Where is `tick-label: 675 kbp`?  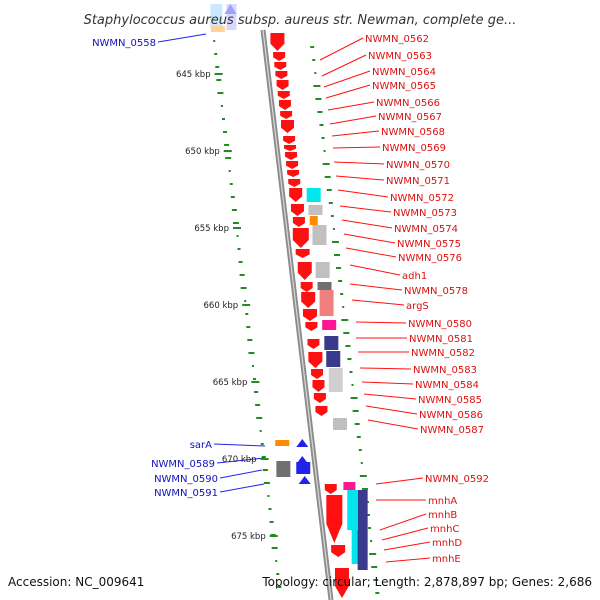 tick-label: 675 kbp is located at coordinates (248, 537).